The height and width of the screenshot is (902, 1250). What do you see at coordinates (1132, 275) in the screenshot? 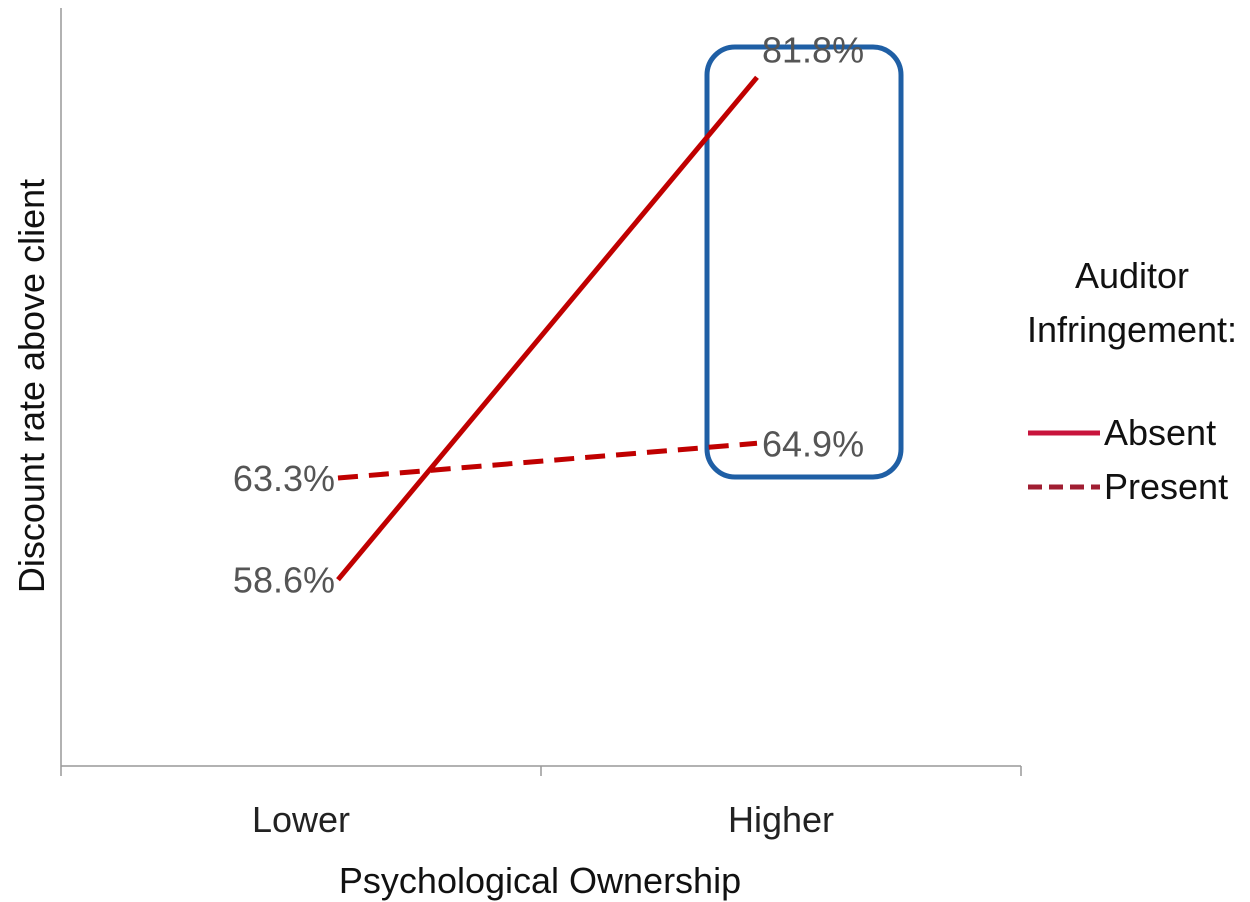
I see `legend-title-line-1: Auditor` at bounding box center [1132, 275].